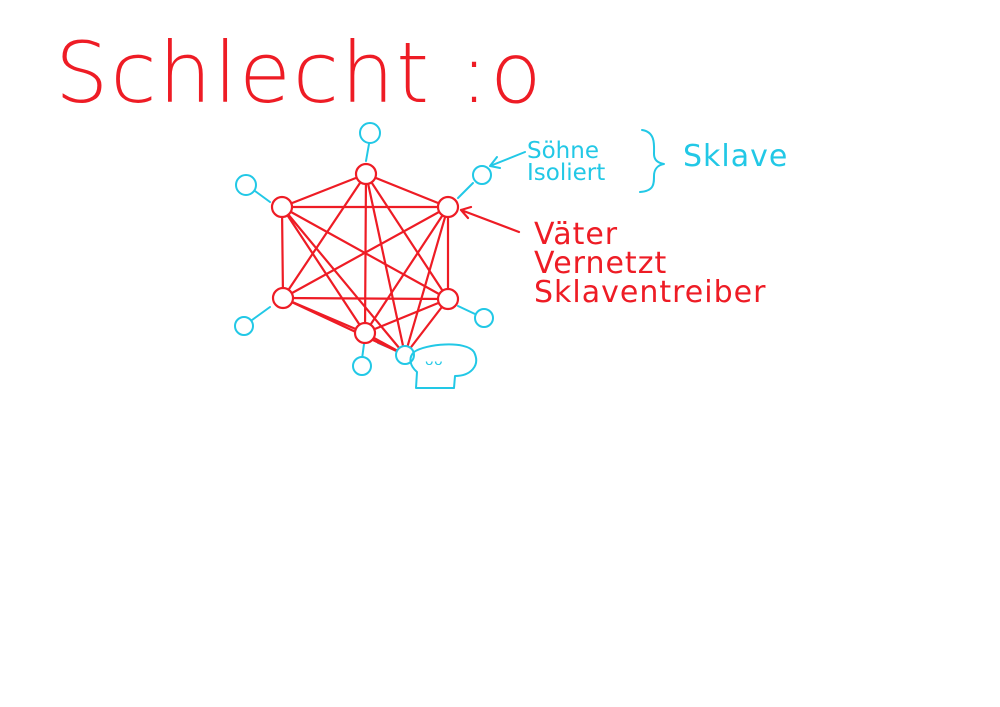 This screenshot has height=707, width=1000. Describe the element at coordinates (365, 264) in the screenshot. I see `father-mesh` at that location.